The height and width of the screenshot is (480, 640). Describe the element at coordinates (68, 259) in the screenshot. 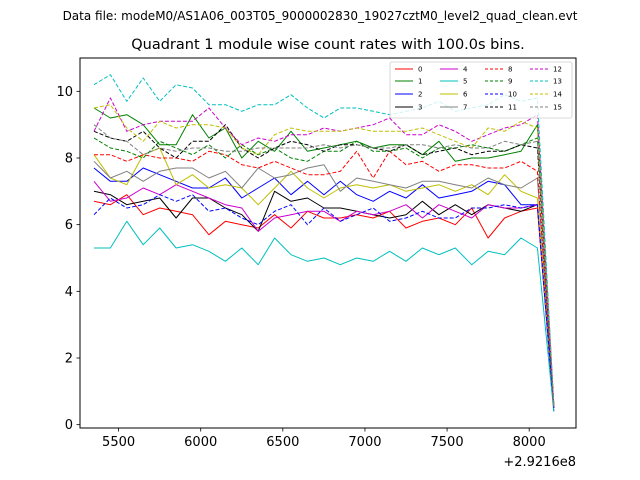

I see `y-axis: 0 2 4 6 8 10` at that location.